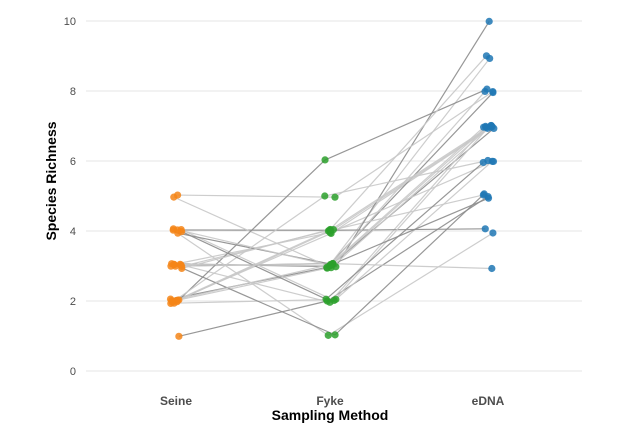 This screenshot has width=620, height=431. I want to click on y-tick-4: 4, so click(73, 232).